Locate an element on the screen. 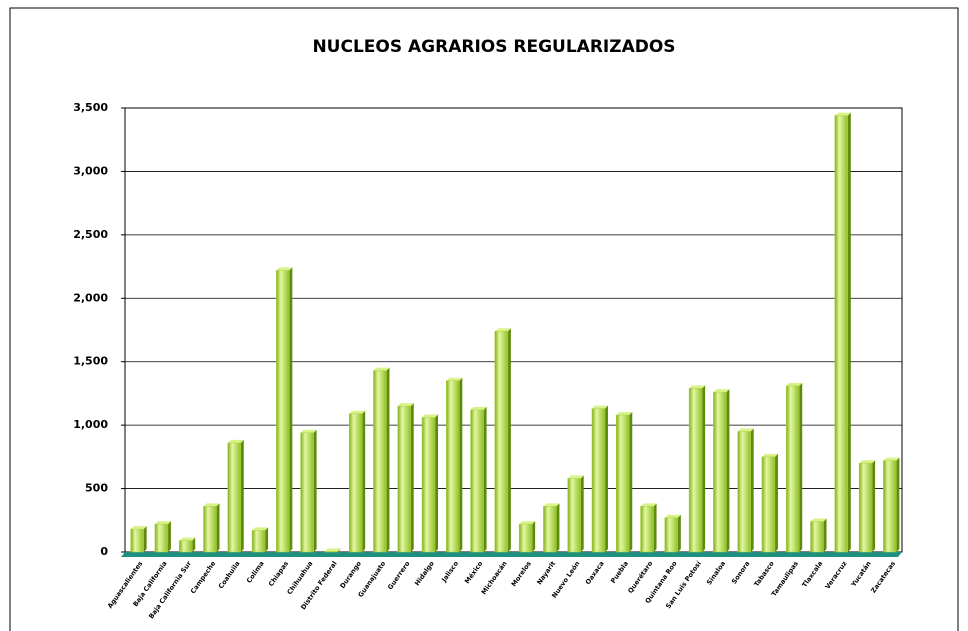 The height and width of the screenshot is (631, 968). y-tick-label: 3,000 is located at coordinates (90, 170).